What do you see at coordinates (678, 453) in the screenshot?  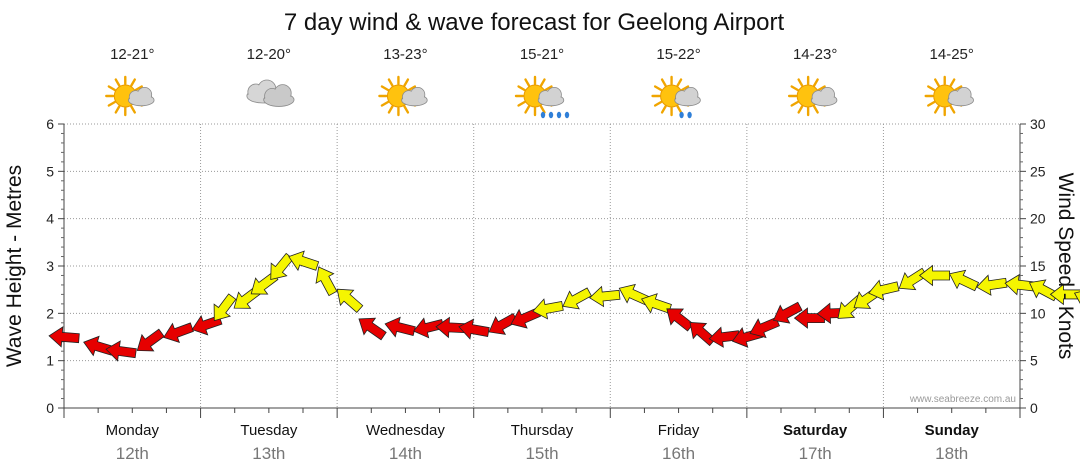 I see `day-date-label: 16th` at bounding box center [678, 453].